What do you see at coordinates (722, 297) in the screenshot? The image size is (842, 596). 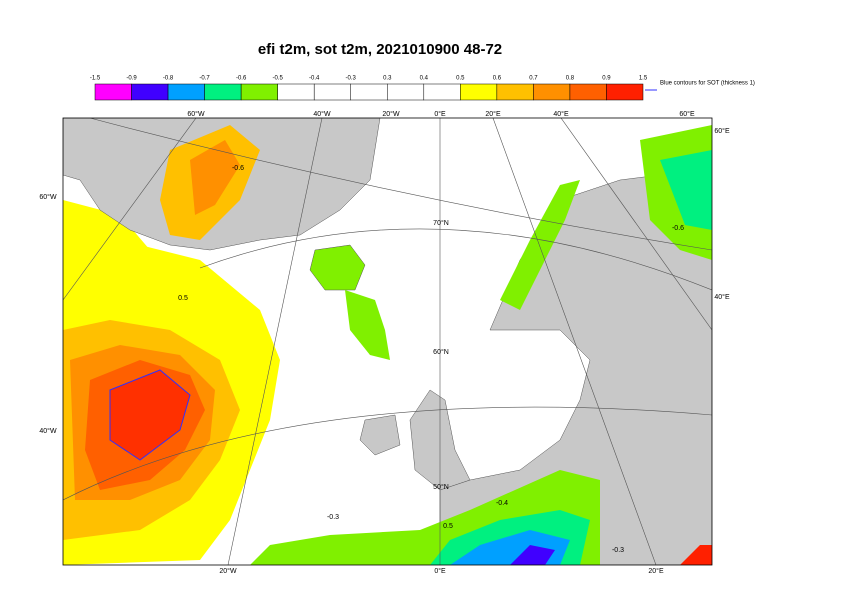 I see `right-label: 40°E` at bounding box center [722, 297].